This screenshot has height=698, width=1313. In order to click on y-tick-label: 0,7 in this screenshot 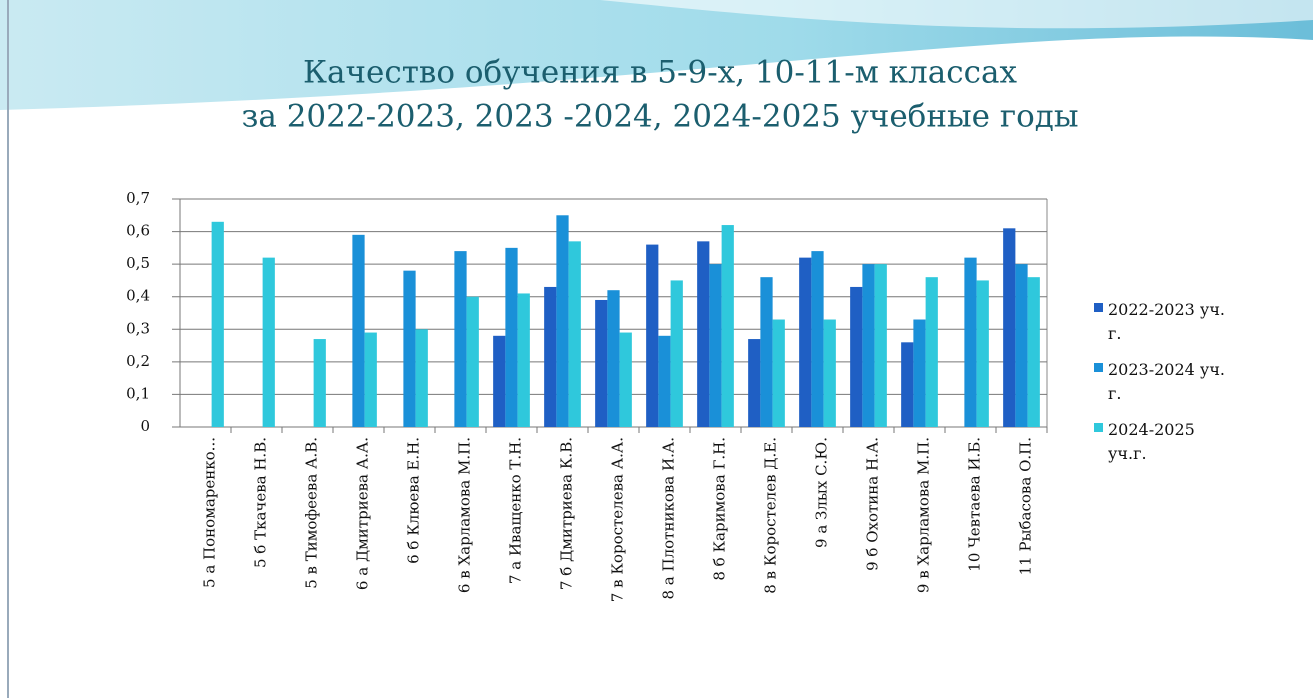, I will do `click(138, 198)`.